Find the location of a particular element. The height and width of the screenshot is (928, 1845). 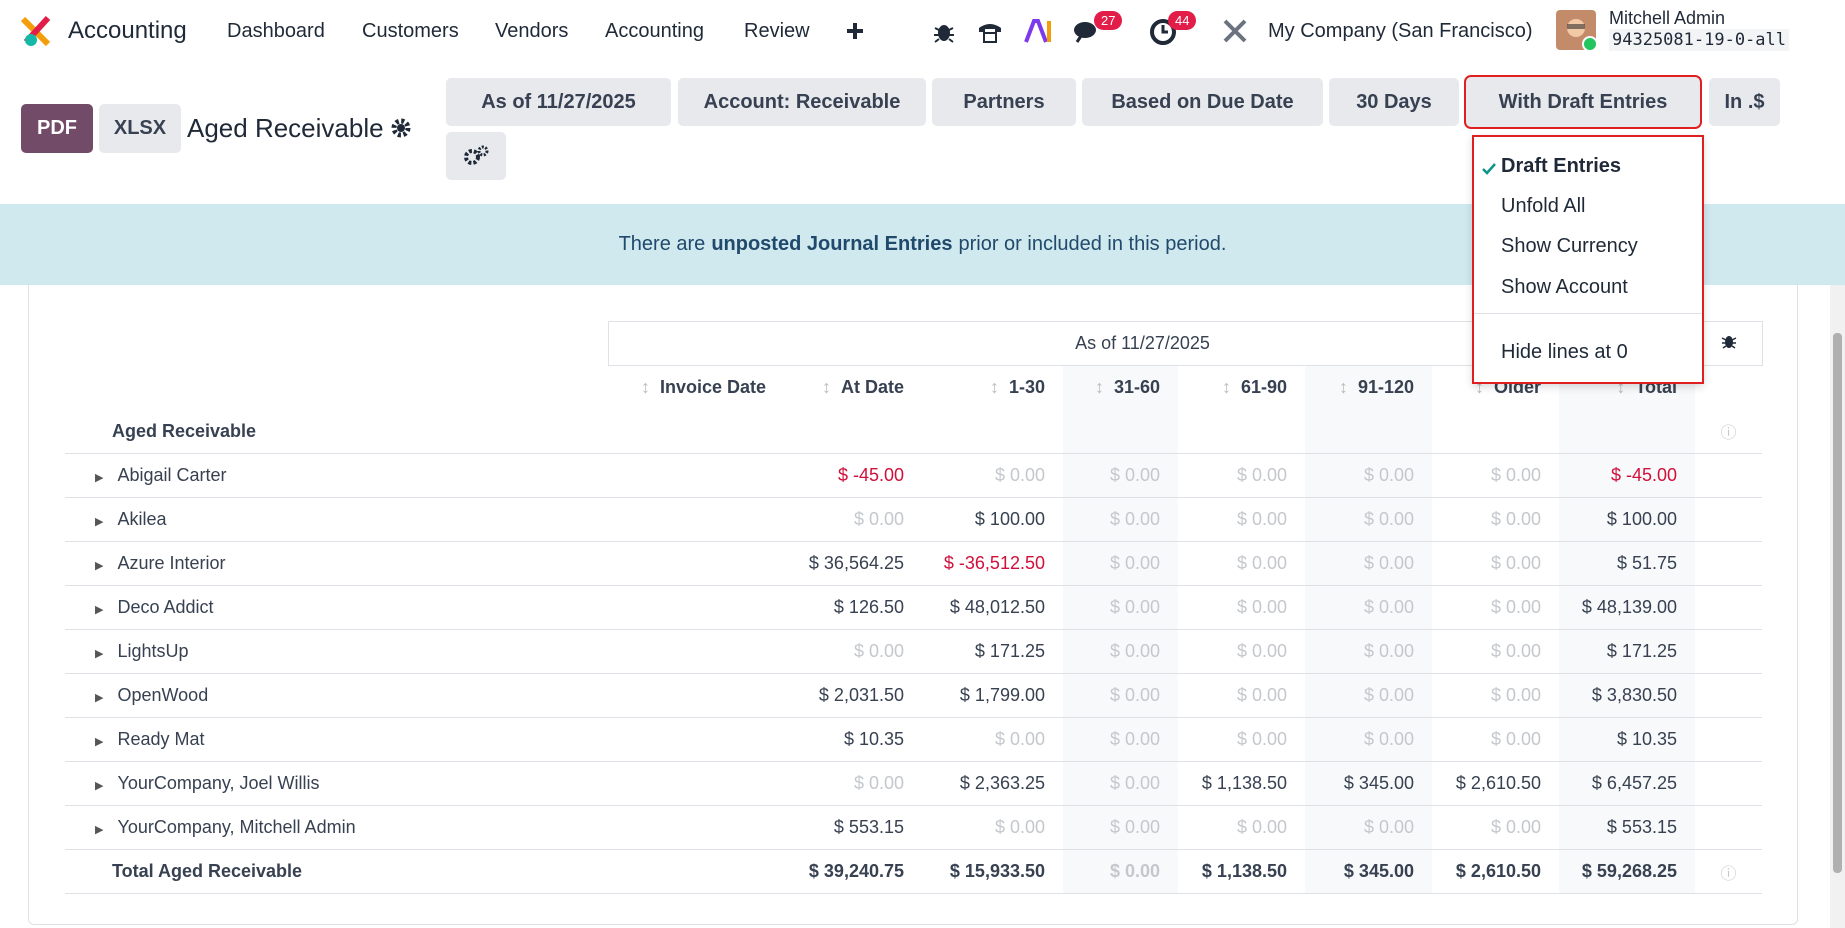

partner-name: LightsUp is located at coordinates (153, 651).